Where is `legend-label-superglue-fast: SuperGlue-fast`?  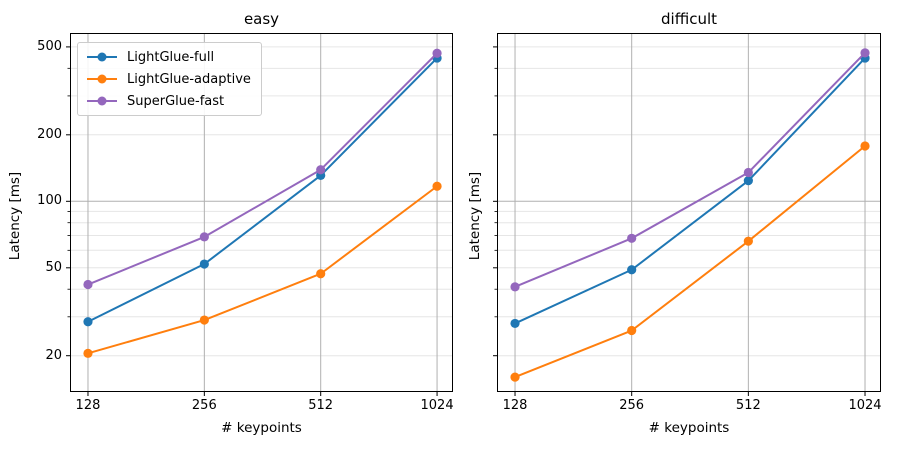 legend-label-superglue-fast: SuperGlue-fast is located at coordinates (176, 101).